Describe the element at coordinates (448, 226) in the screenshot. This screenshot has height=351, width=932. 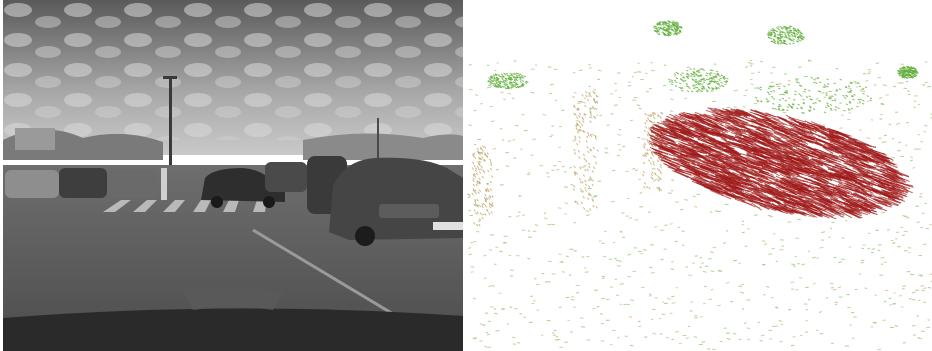
I see `license-plate` at that location.